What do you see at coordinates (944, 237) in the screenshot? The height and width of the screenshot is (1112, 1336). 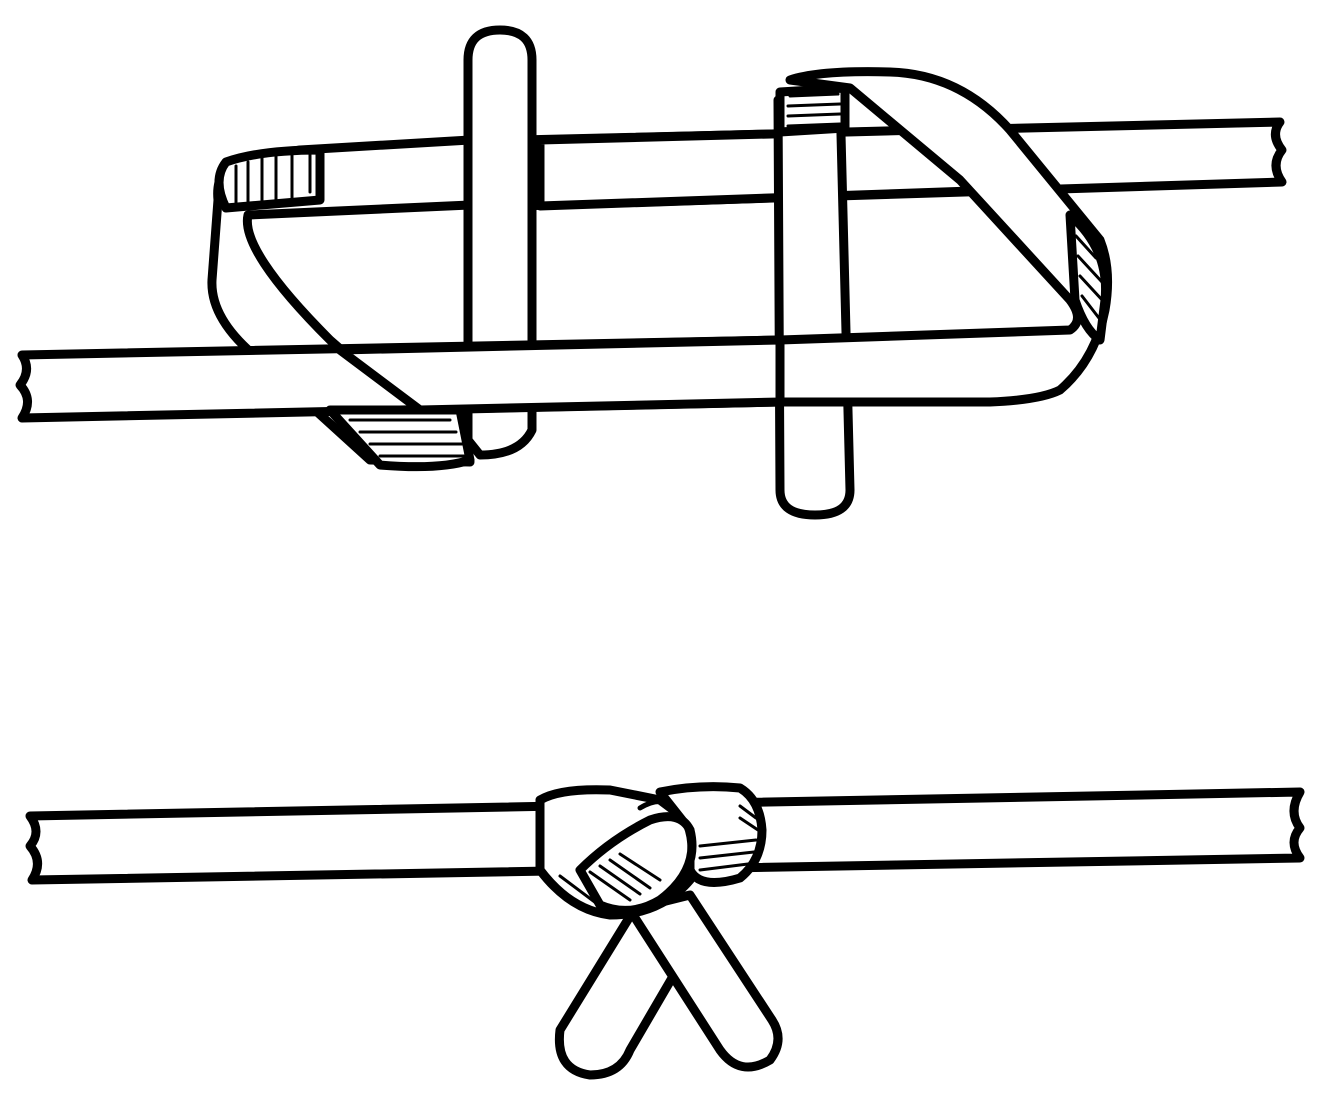 I see `top-right-loop-band` at bounding box center [944, 237].